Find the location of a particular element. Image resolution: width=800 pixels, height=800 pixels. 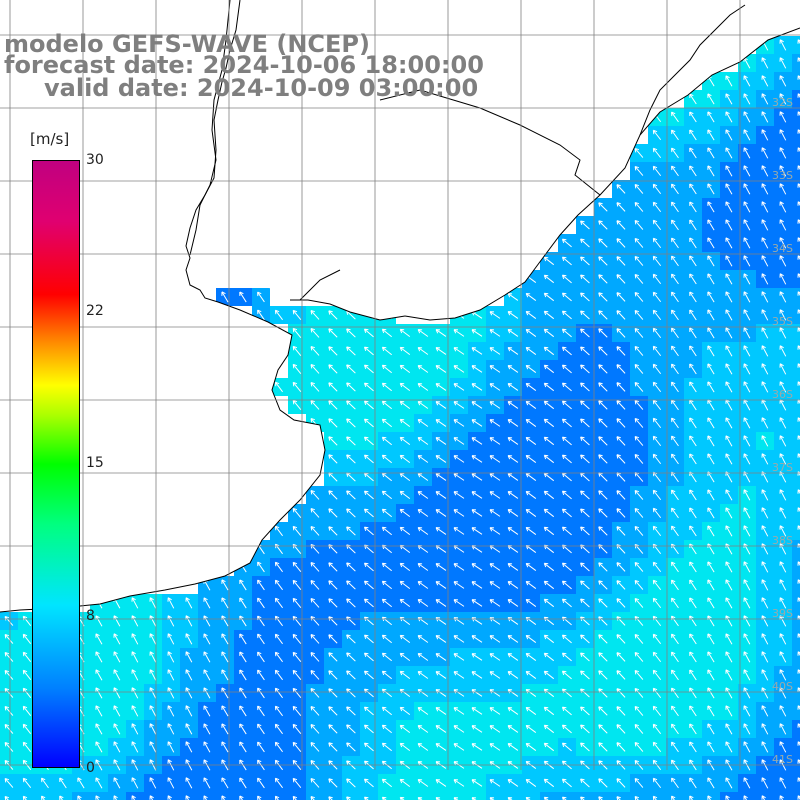

title-forecast-date: forecast date: 2024-10-06 18:00:00 is located at coordinates (244, 65).